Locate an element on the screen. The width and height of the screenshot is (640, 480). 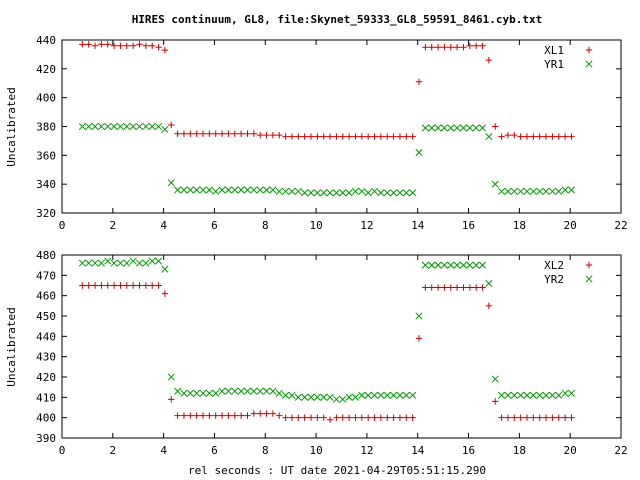
x-tick-label: 10 is located at coordinates (315, 450).